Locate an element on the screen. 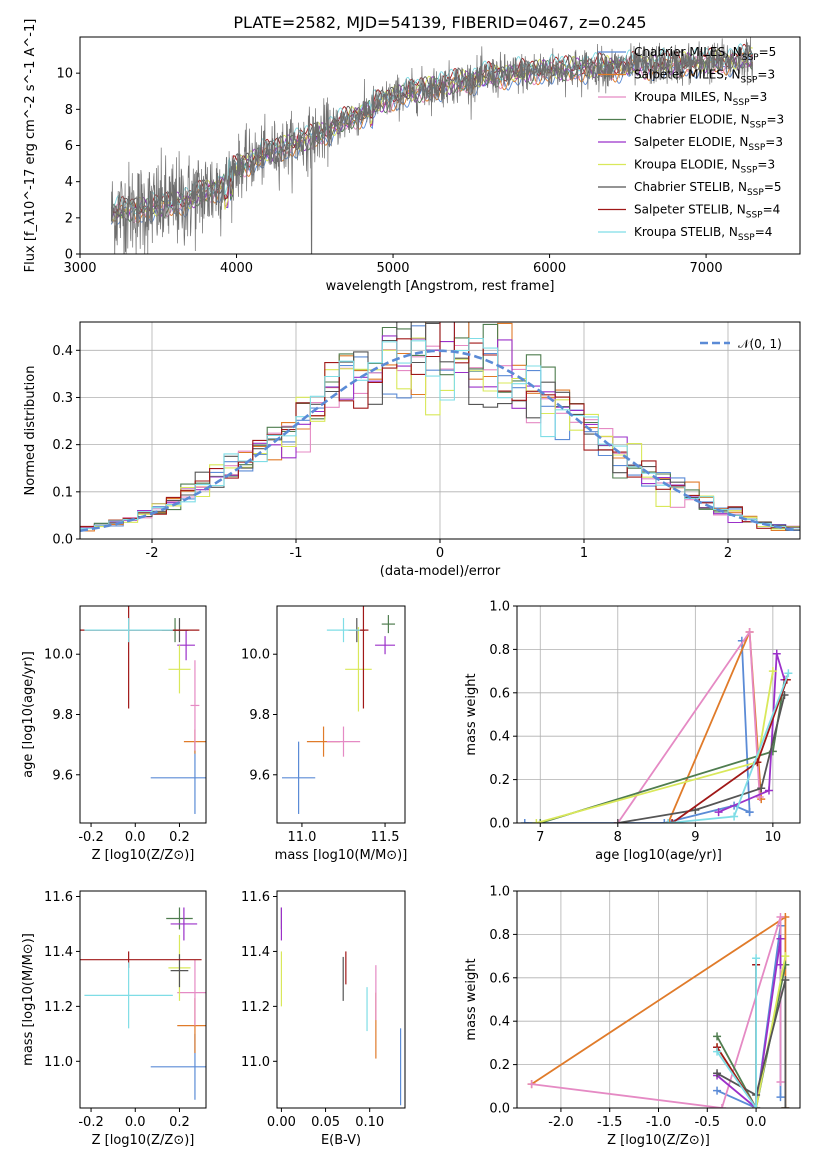 The width and height of the screenshot is (819, 1170). y-tick-label: 6 is located at coordinates (69, 146).